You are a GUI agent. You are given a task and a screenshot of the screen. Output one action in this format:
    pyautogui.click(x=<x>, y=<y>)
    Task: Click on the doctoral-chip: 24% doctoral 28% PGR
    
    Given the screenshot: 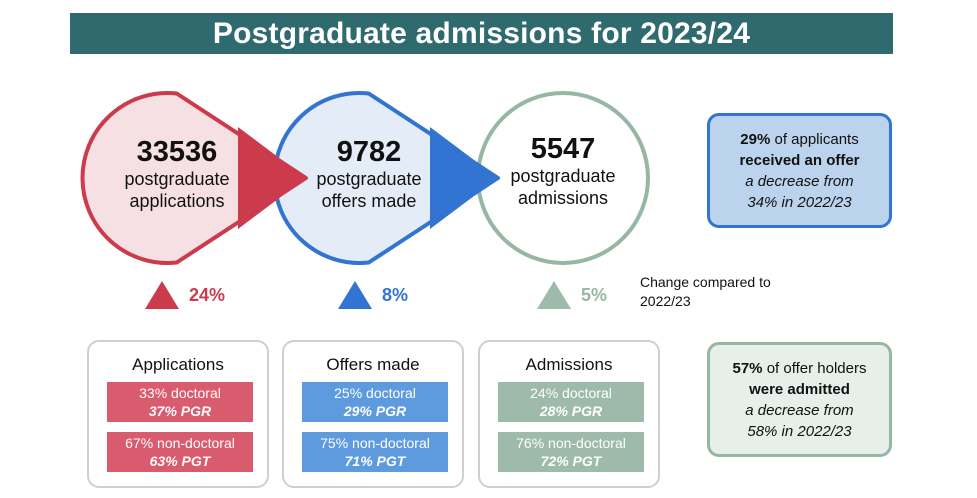 What is the action you would take?
    pyautogui.click(x=571, y=402)
    